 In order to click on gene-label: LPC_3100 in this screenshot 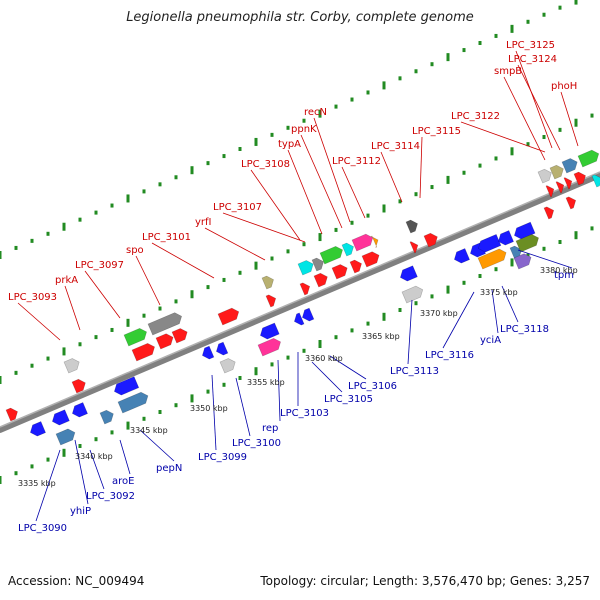, I will do `click(256, 443)`.